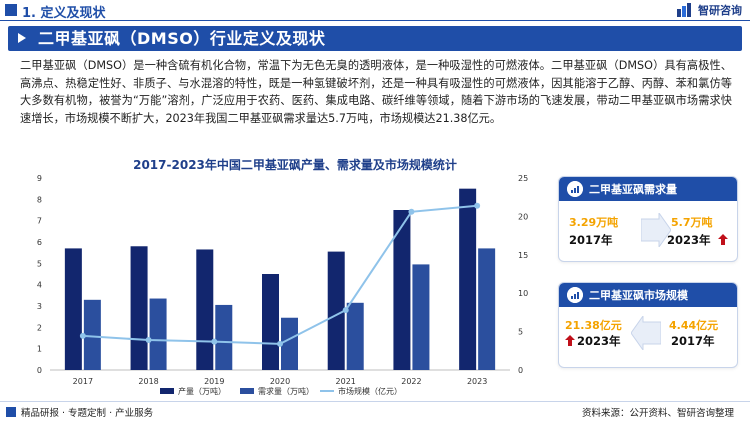 The image size is (750, 421). I want to click on title-banner: 二甲基亚砜（DMSO）行业定义及现状, so click(375, 38).